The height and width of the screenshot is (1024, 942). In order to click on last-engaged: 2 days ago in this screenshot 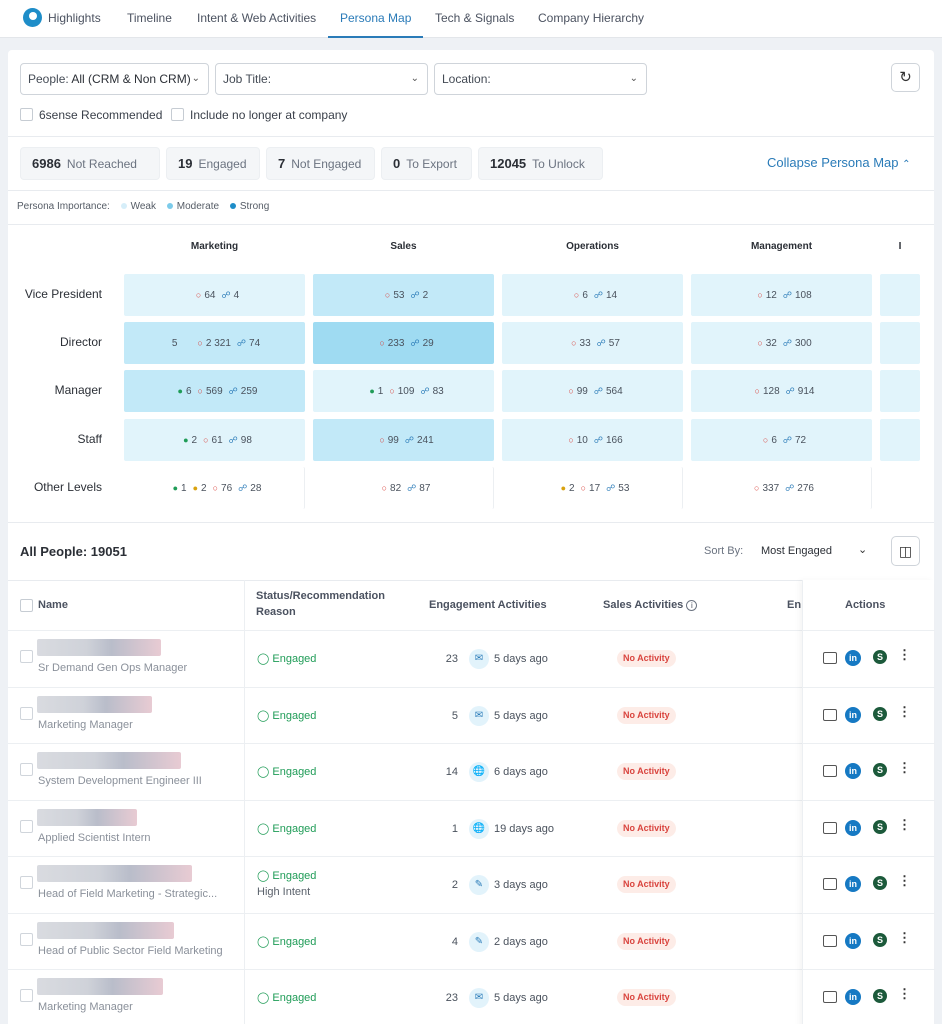, I will do `click(521, 941)`.